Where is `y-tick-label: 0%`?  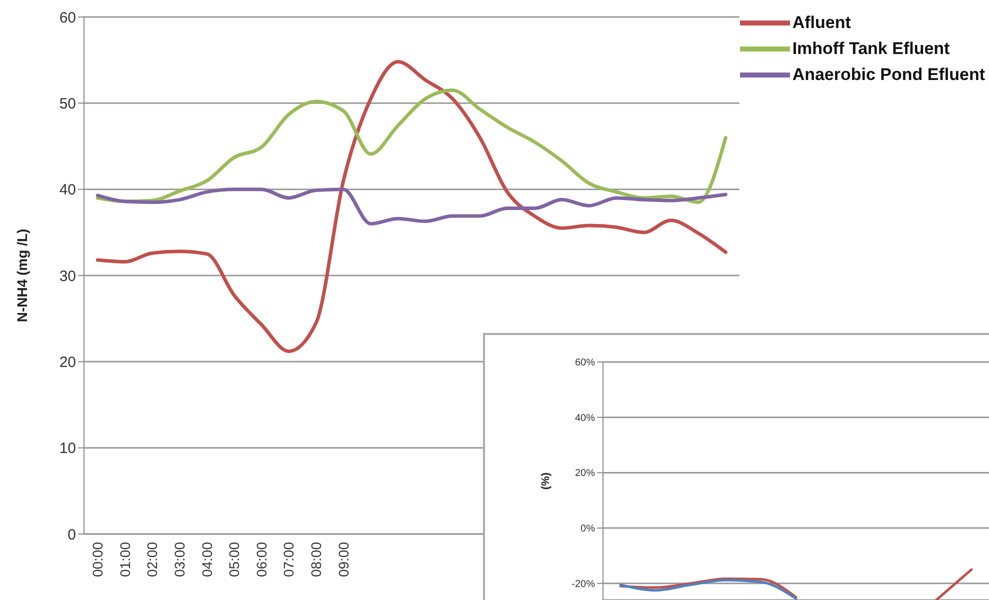
y-tick-label: 0% is located at coordinates (588, 529).